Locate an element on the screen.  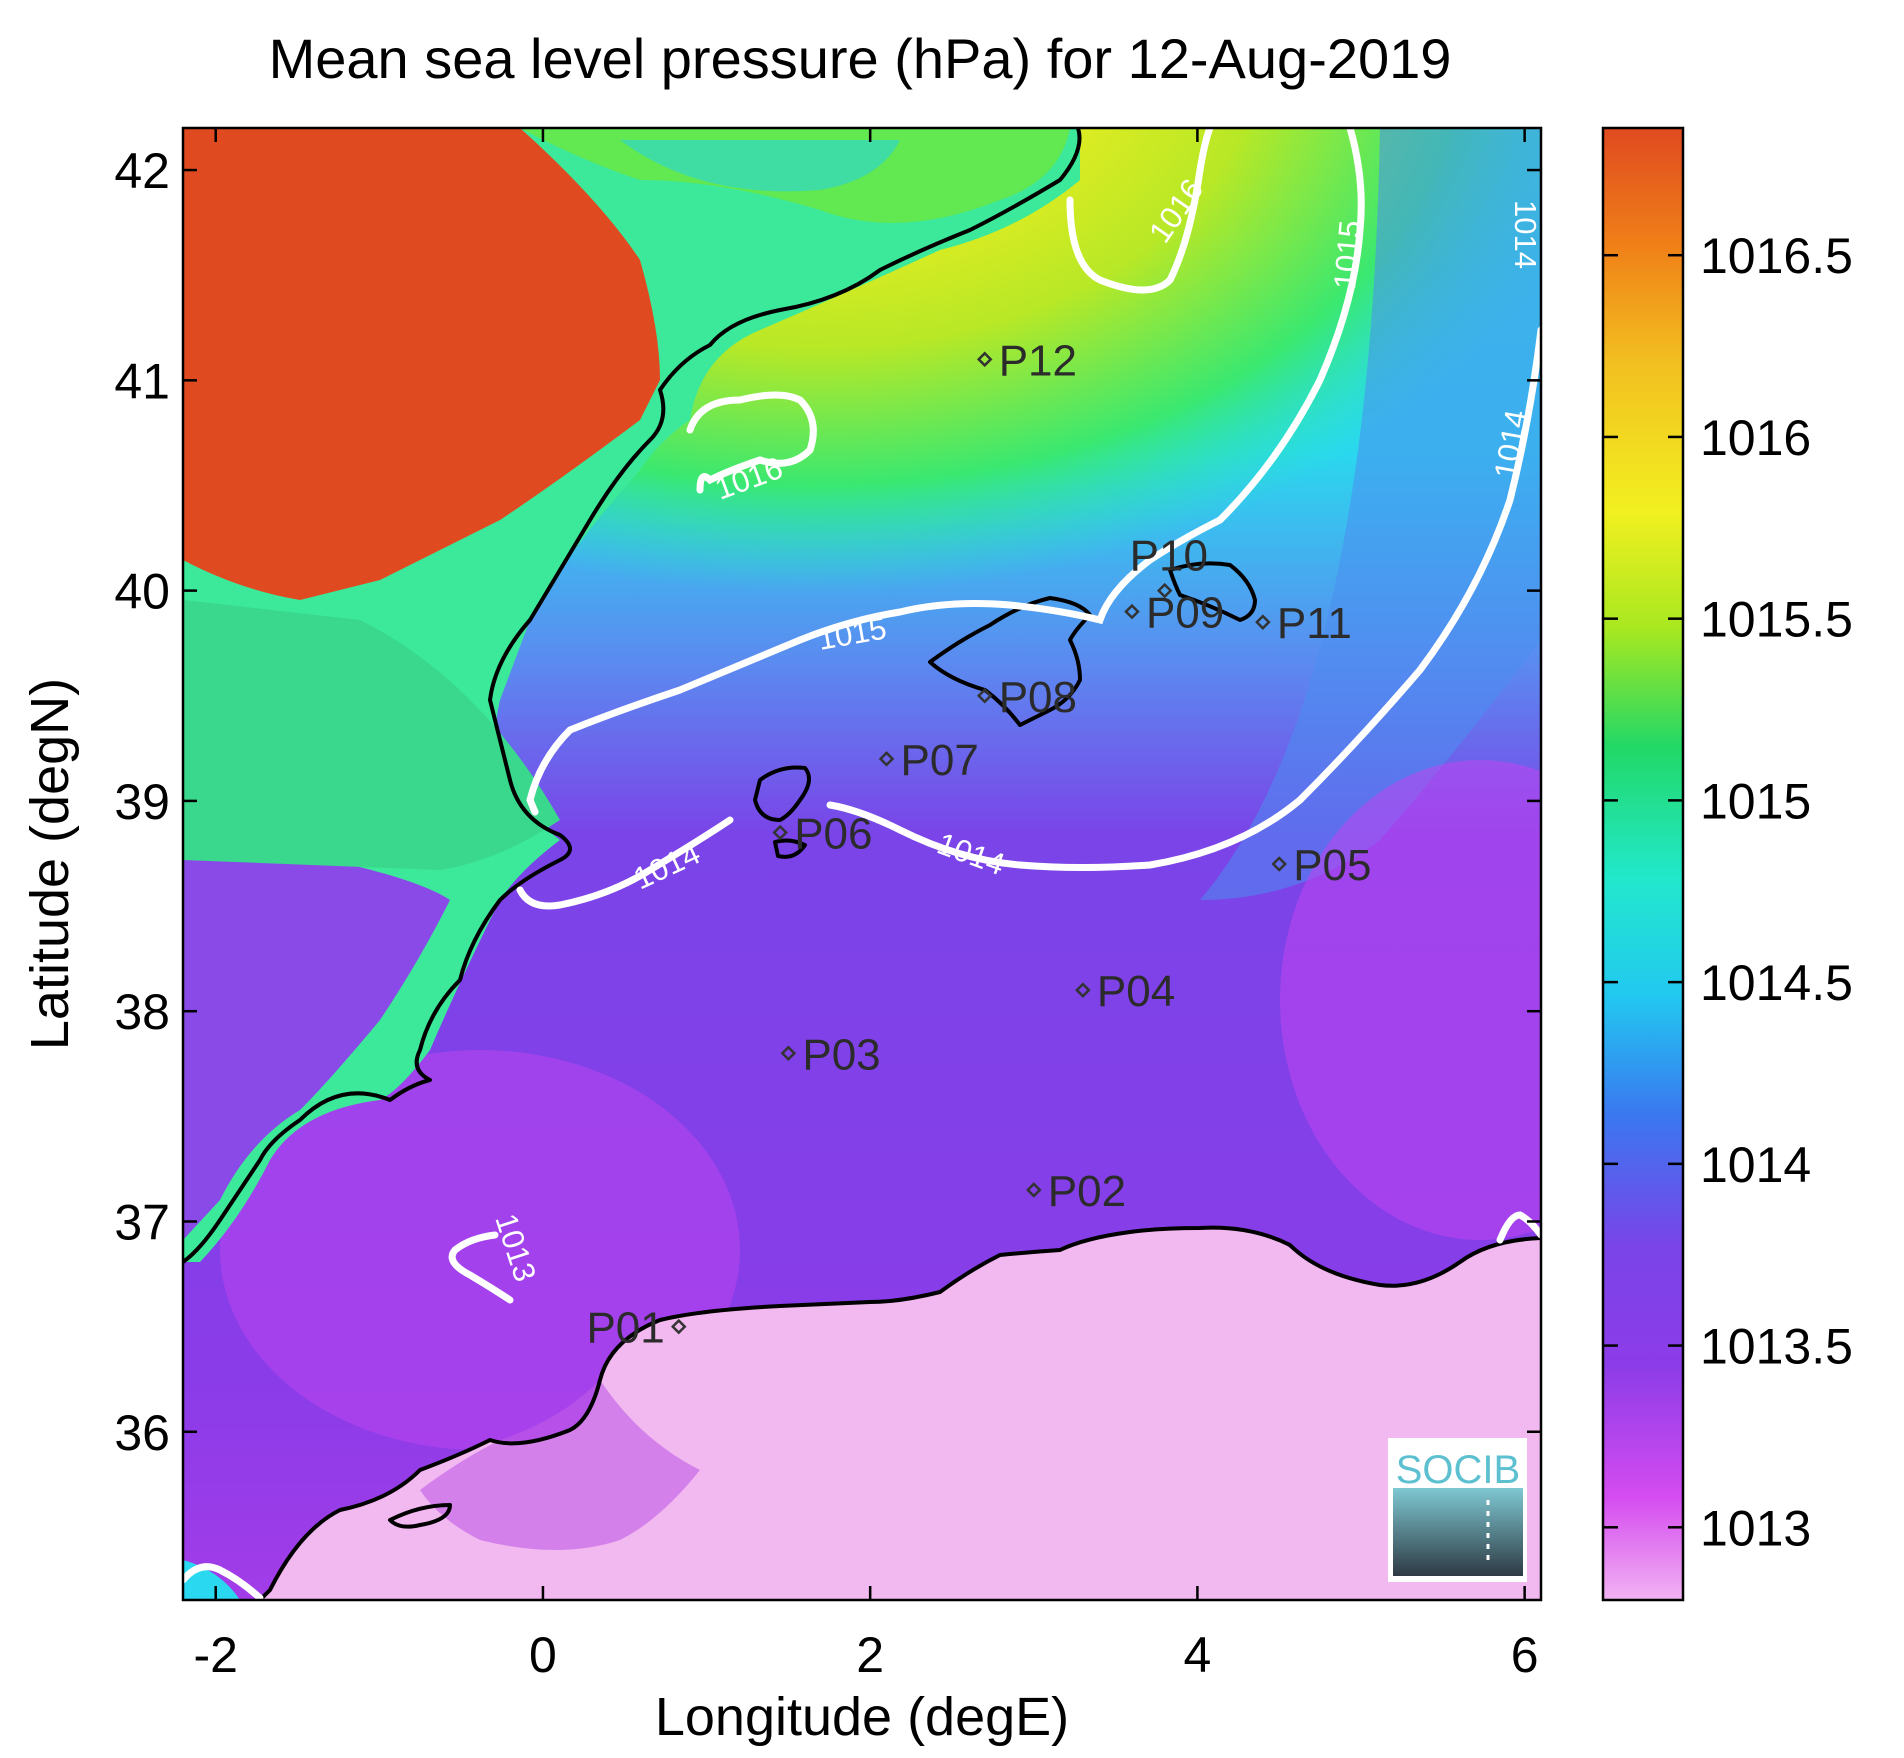
station-label: P05 is located at coordinates (1332, 865).